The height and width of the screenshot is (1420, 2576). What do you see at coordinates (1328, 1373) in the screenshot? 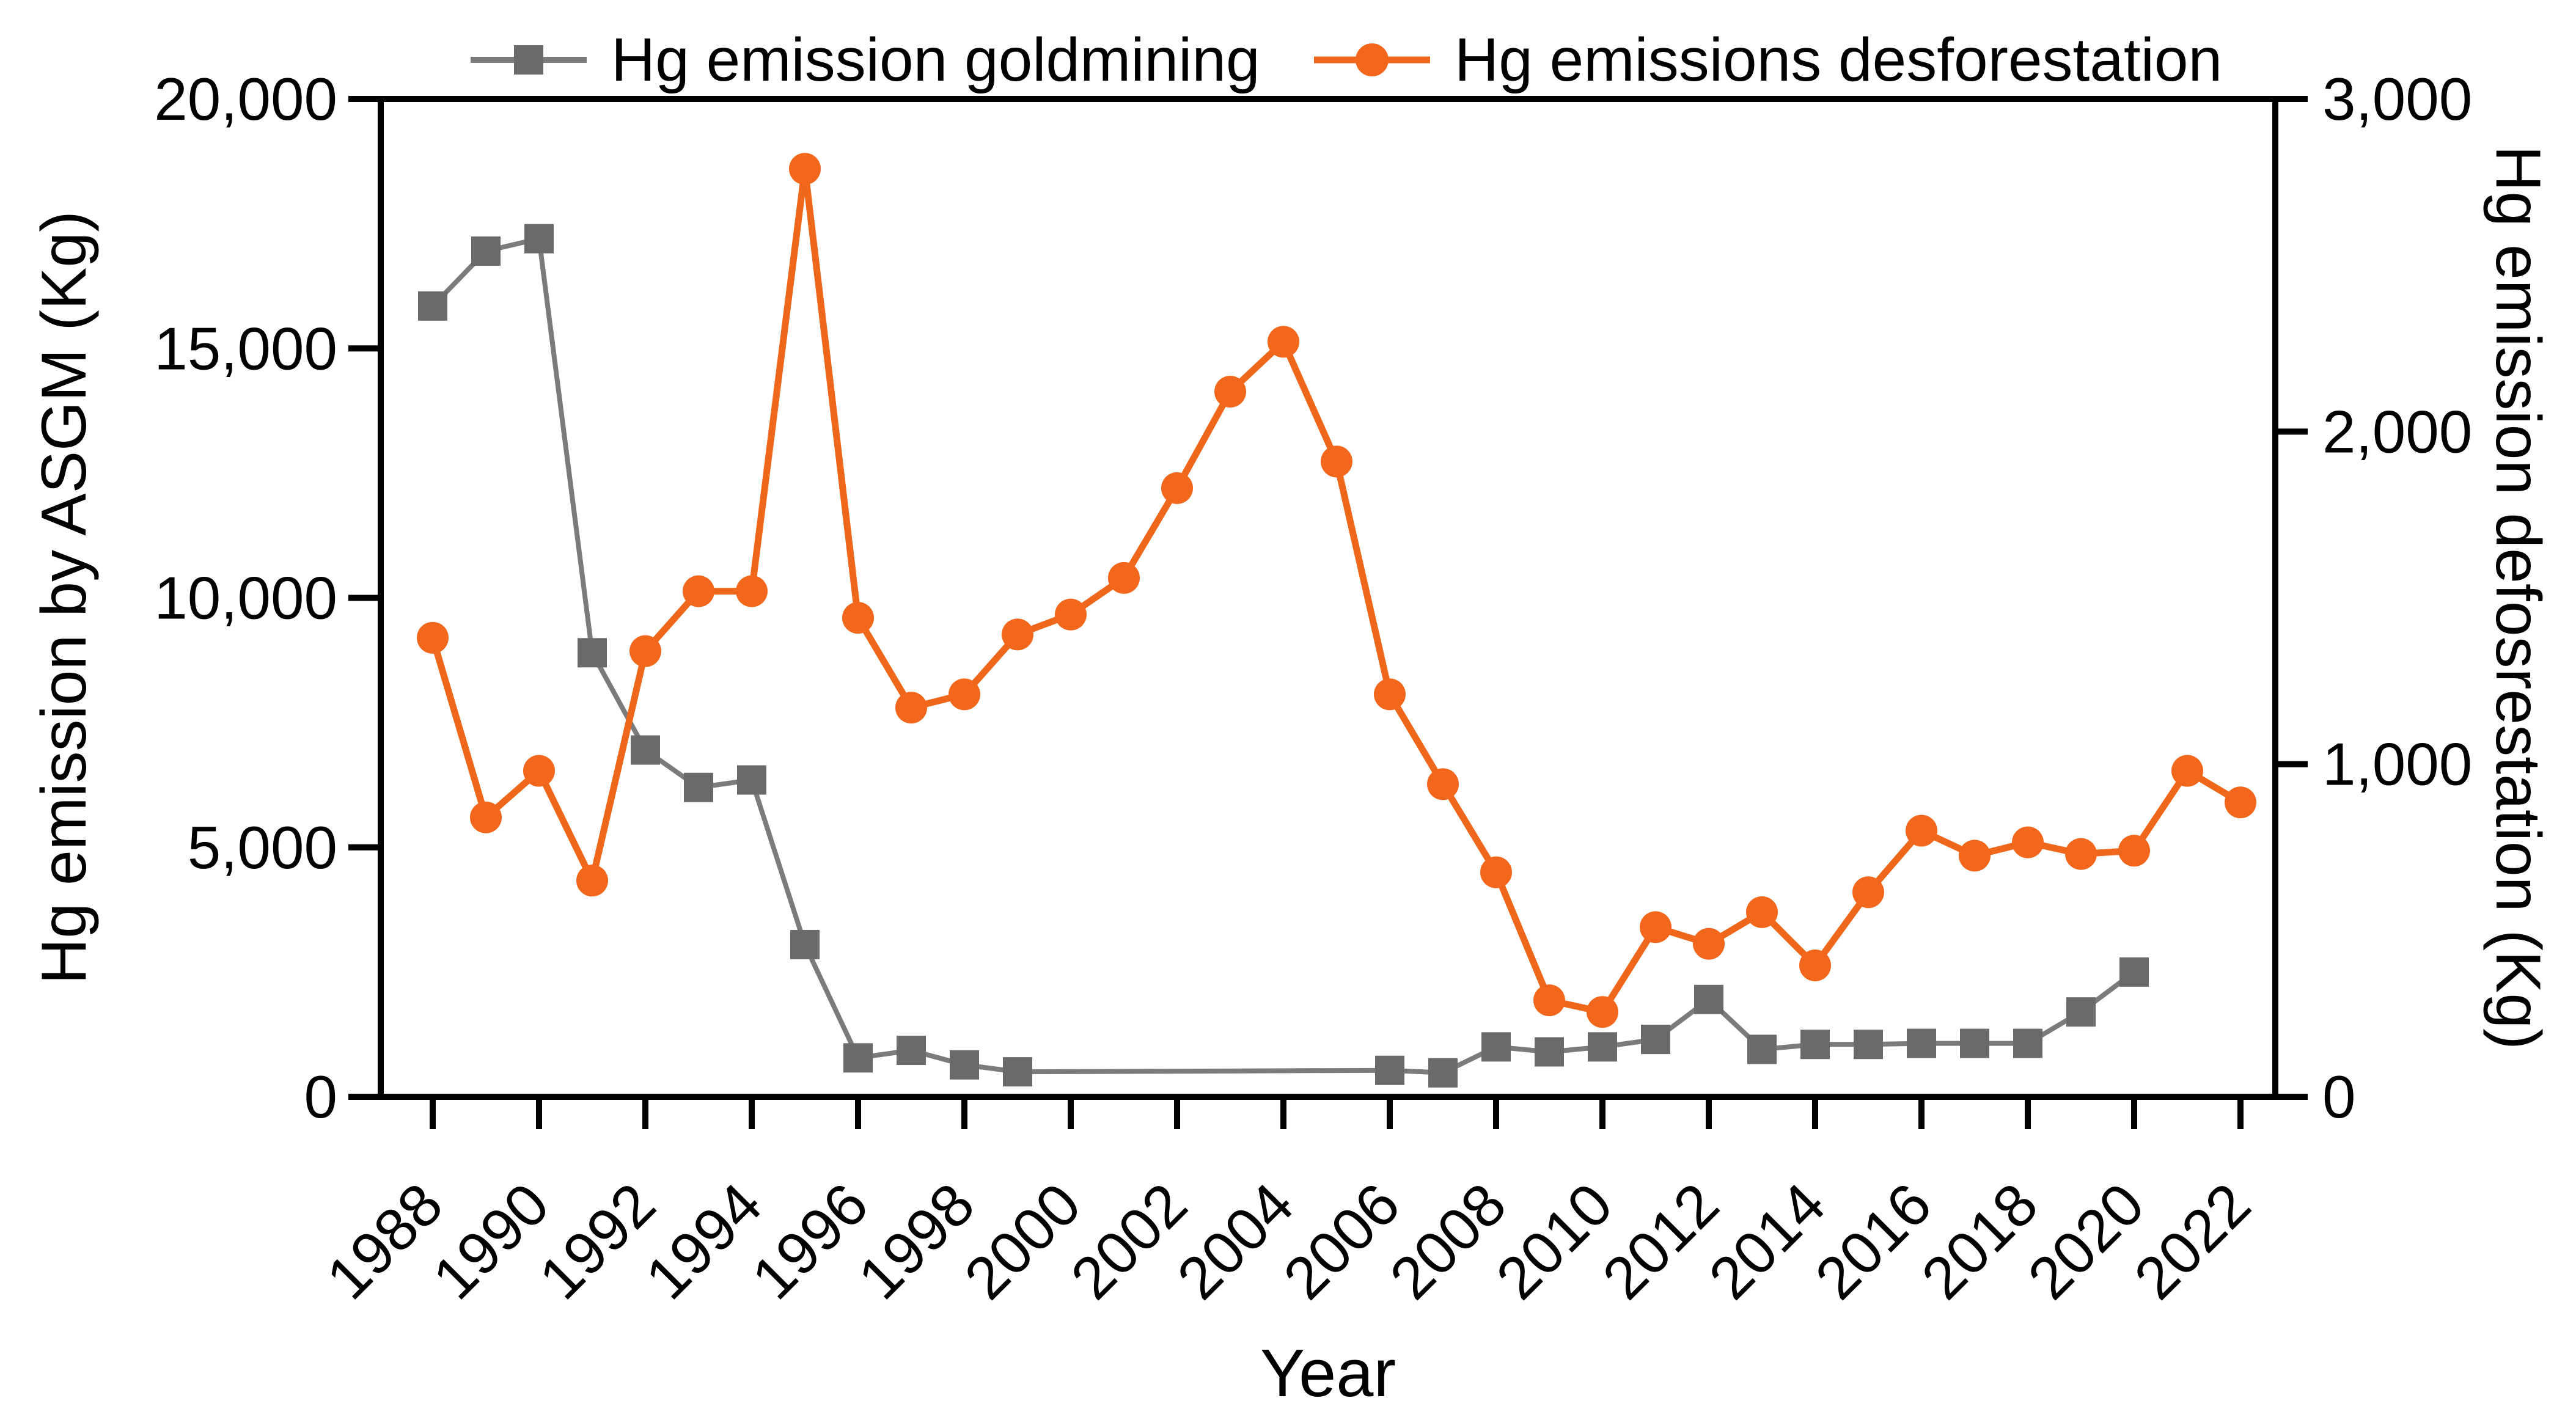
I see `x-axis-title: Year` at bounding box center [1328, 1373].